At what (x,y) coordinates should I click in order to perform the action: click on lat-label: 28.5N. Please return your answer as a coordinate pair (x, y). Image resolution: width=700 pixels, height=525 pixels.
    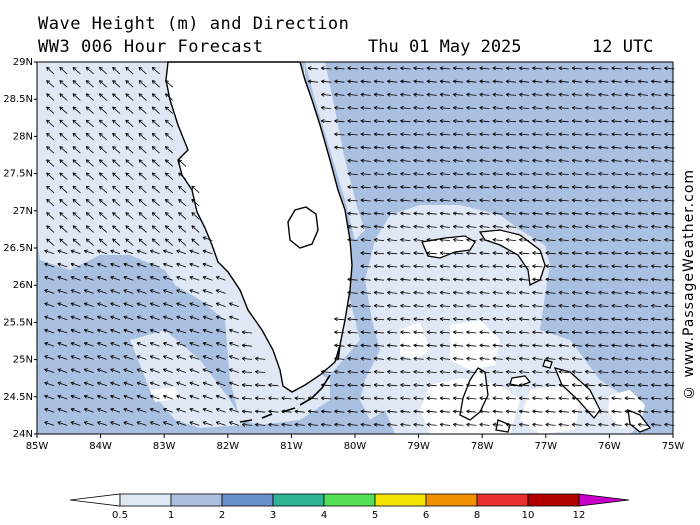
    Looking at the image, I should click on (18, 99).